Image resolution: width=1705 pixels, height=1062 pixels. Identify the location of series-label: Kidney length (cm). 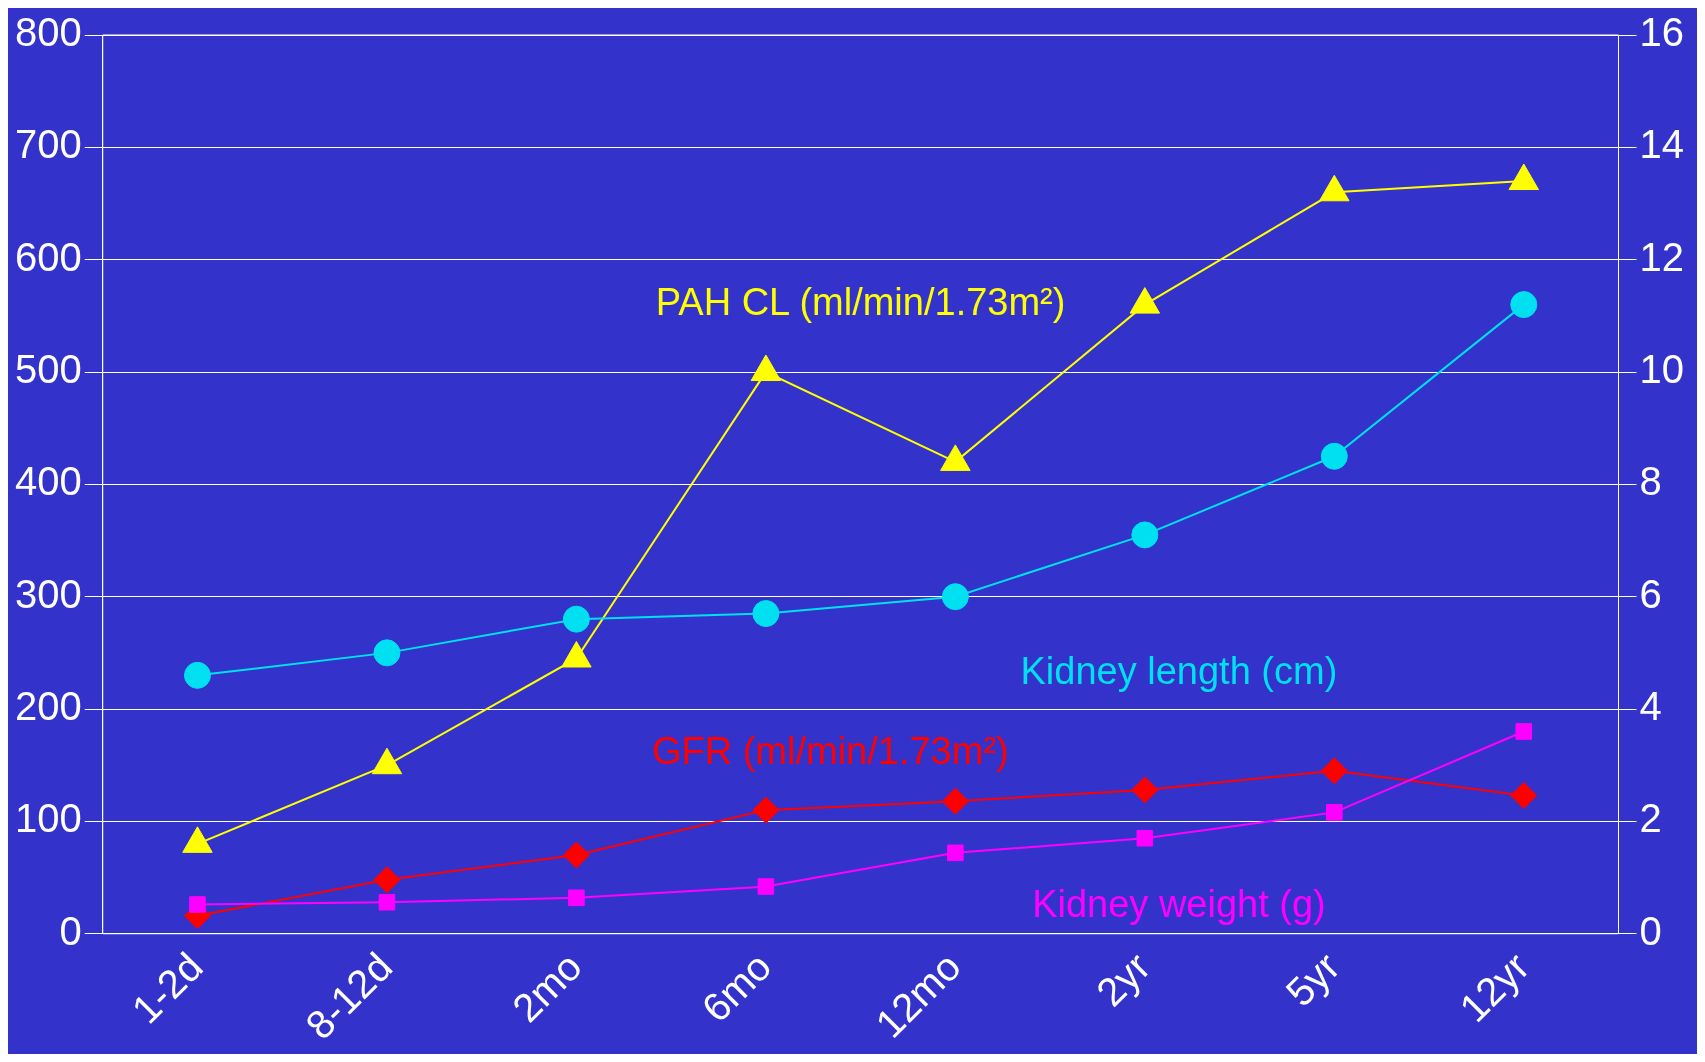
(1179, 670).